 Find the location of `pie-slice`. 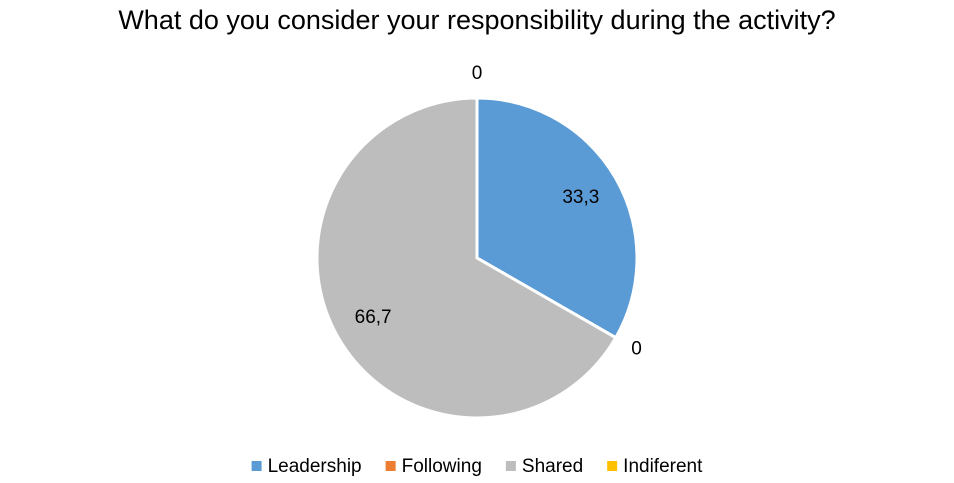

pie-slice is located at coordinates (557, 218).